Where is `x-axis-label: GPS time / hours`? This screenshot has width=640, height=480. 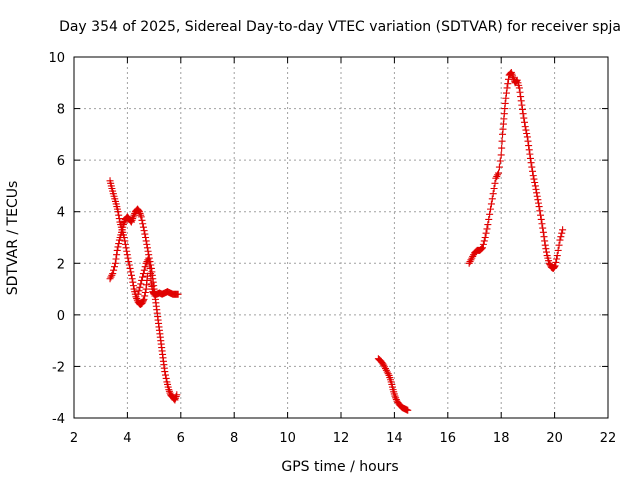 x-axis-label: GPS time / hours is located at coordinates (339, 467).